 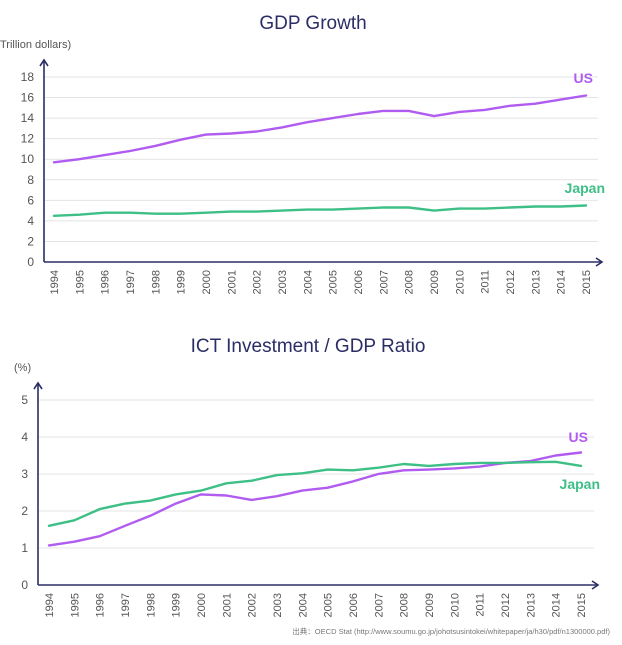 I want to click on ict-x-tick-label: 2014, so click(x=557, y=605).